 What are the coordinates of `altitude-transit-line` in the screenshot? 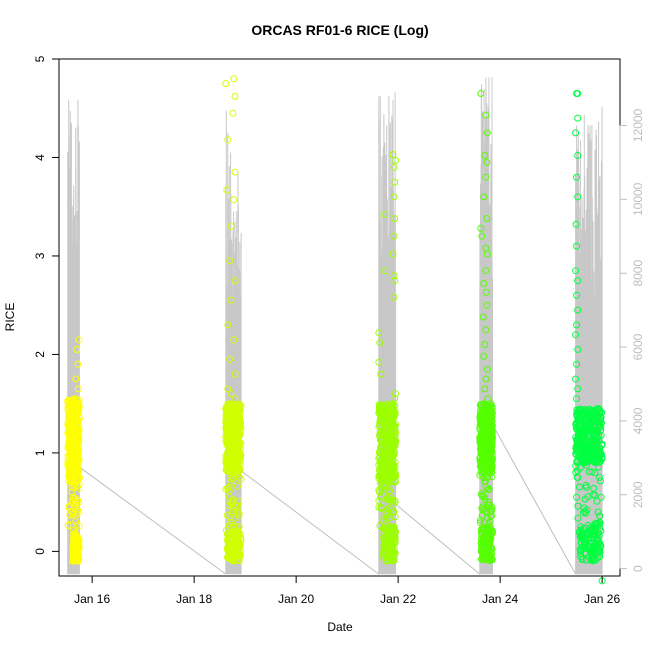 It's located at (309, 521).